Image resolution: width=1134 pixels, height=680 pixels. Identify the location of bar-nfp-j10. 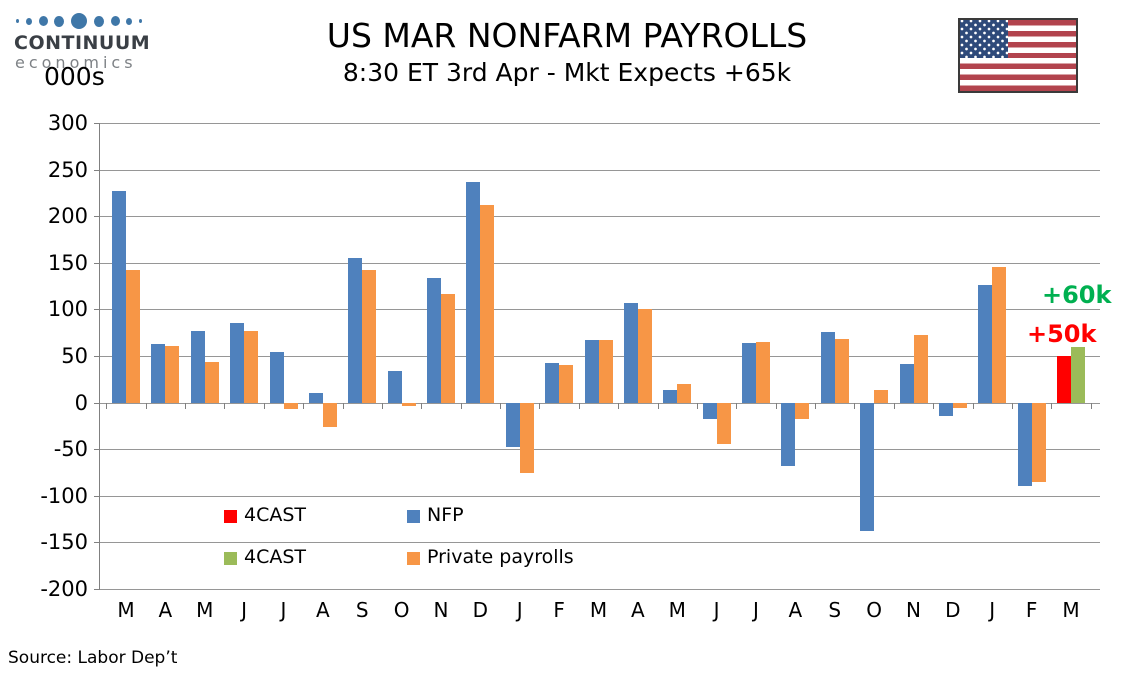
(512, 425).